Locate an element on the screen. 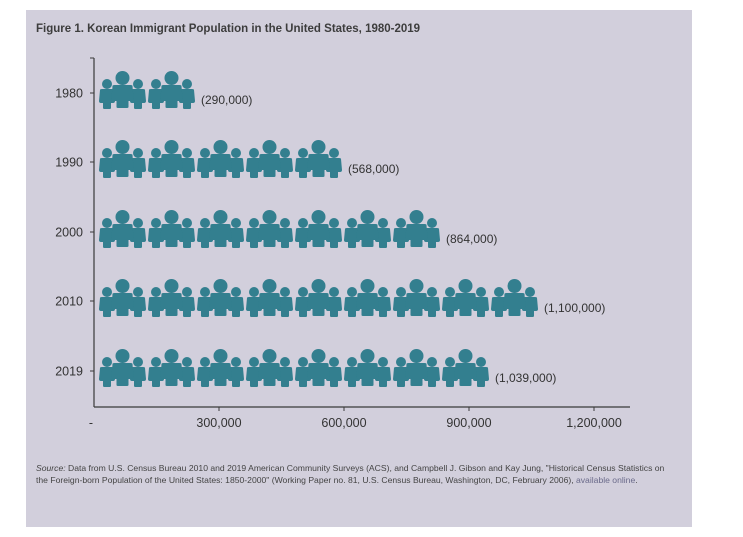  row-2019: 2019 (1,039,000) is located at coordinates (305, 368).